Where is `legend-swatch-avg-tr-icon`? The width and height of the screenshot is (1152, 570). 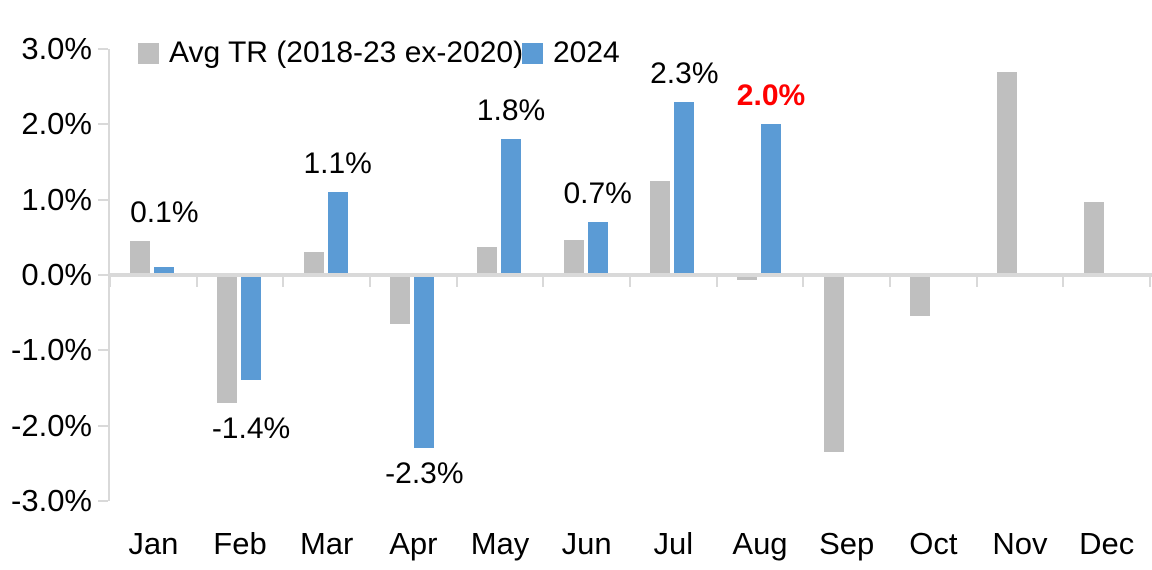
legend-swatch-avg-tr-icon is located at coordinates (148, 53).